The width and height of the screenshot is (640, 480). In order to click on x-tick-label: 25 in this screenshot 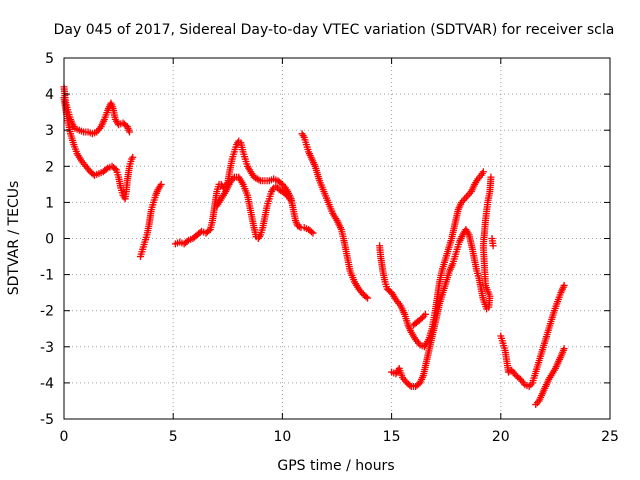, I will do `click(610, 437)`.